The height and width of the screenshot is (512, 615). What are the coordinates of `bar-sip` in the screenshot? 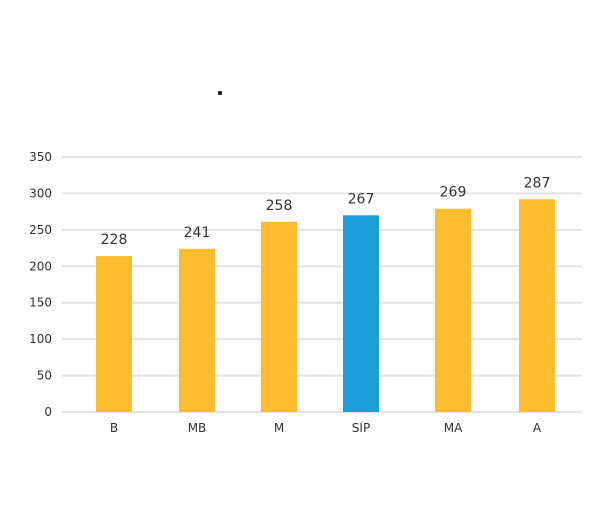 It's located at (361, 313).